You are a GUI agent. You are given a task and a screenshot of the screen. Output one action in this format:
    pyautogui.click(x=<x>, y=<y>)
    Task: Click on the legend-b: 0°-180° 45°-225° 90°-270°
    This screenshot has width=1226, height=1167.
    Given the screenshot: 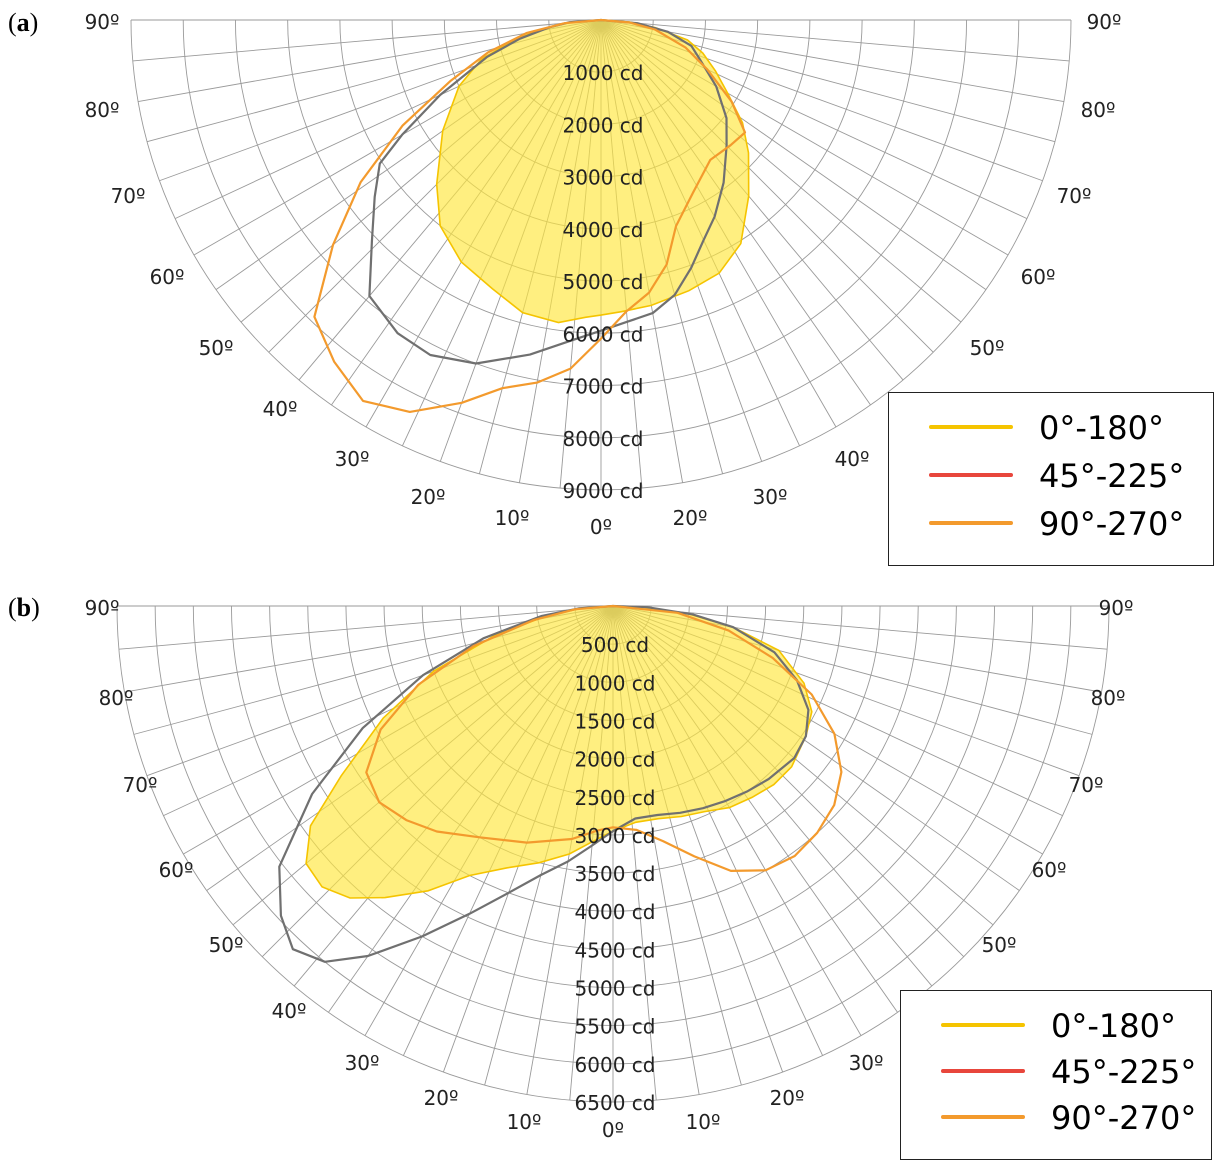 What is the action you would take?
    pyautogui.click(x=1056, y=1075)
    